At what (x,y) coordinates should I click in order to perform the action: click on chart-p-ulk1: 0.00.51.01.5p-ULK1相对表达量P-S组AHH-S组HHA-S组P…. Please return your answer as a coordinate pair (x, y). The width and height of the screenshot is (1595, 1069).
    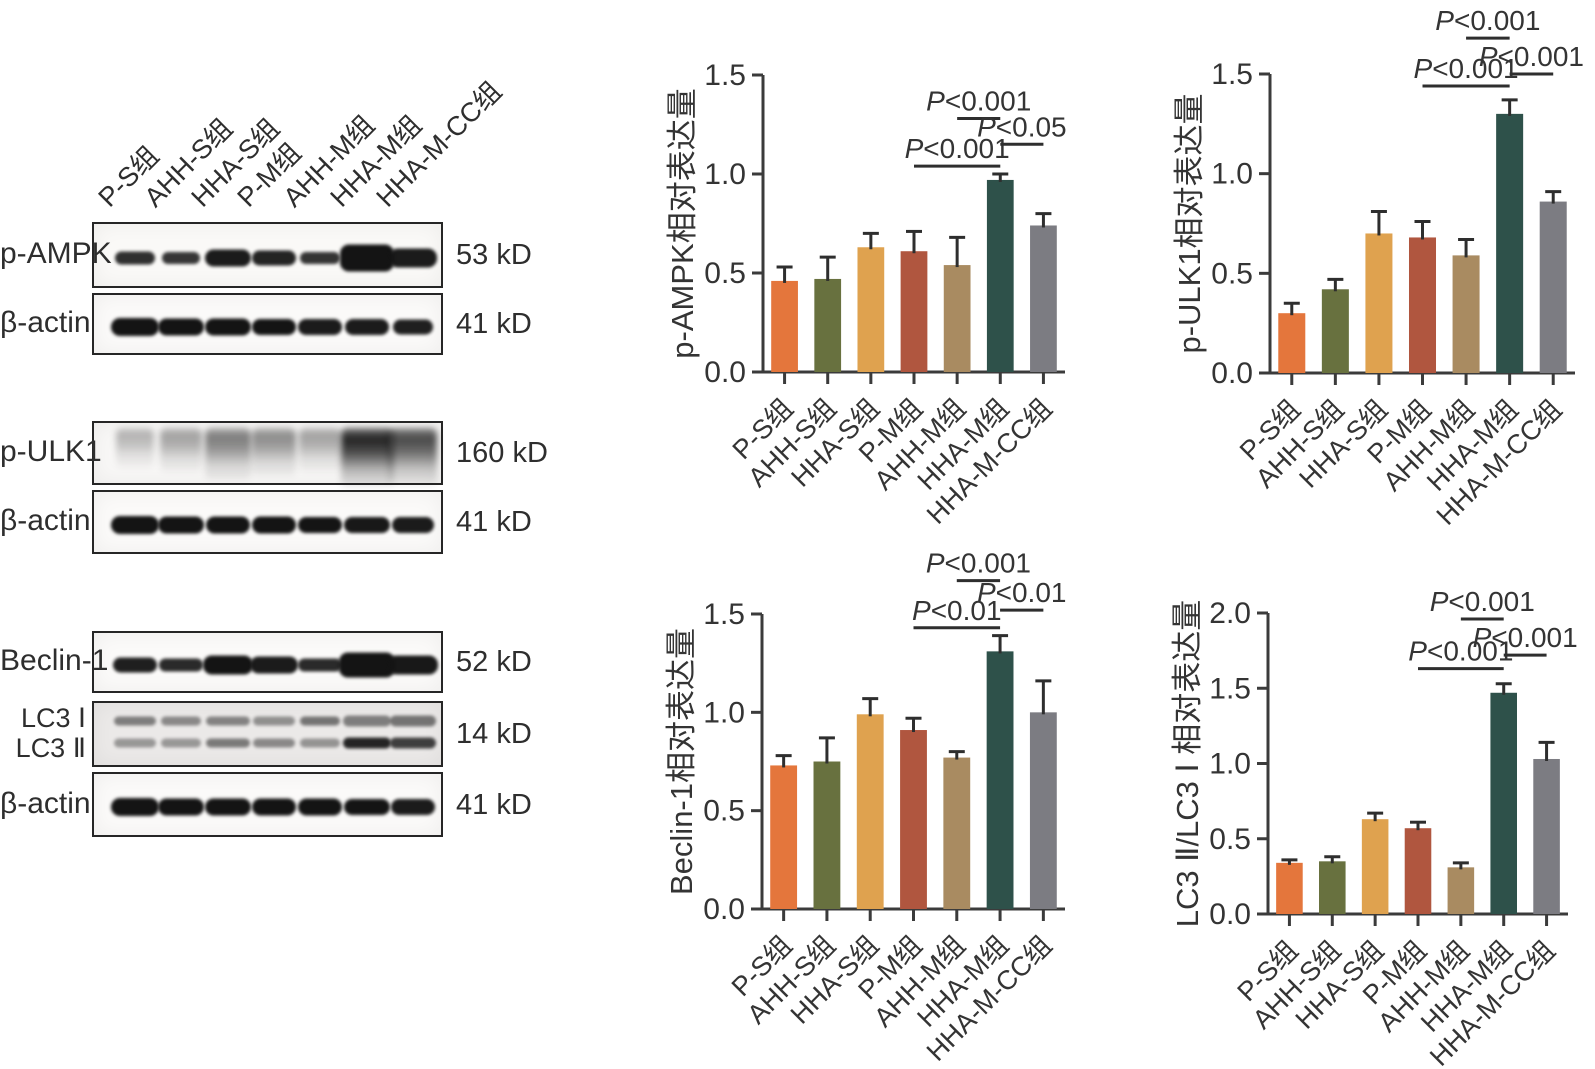
    Looking at the image, I should click on (1378, 268).